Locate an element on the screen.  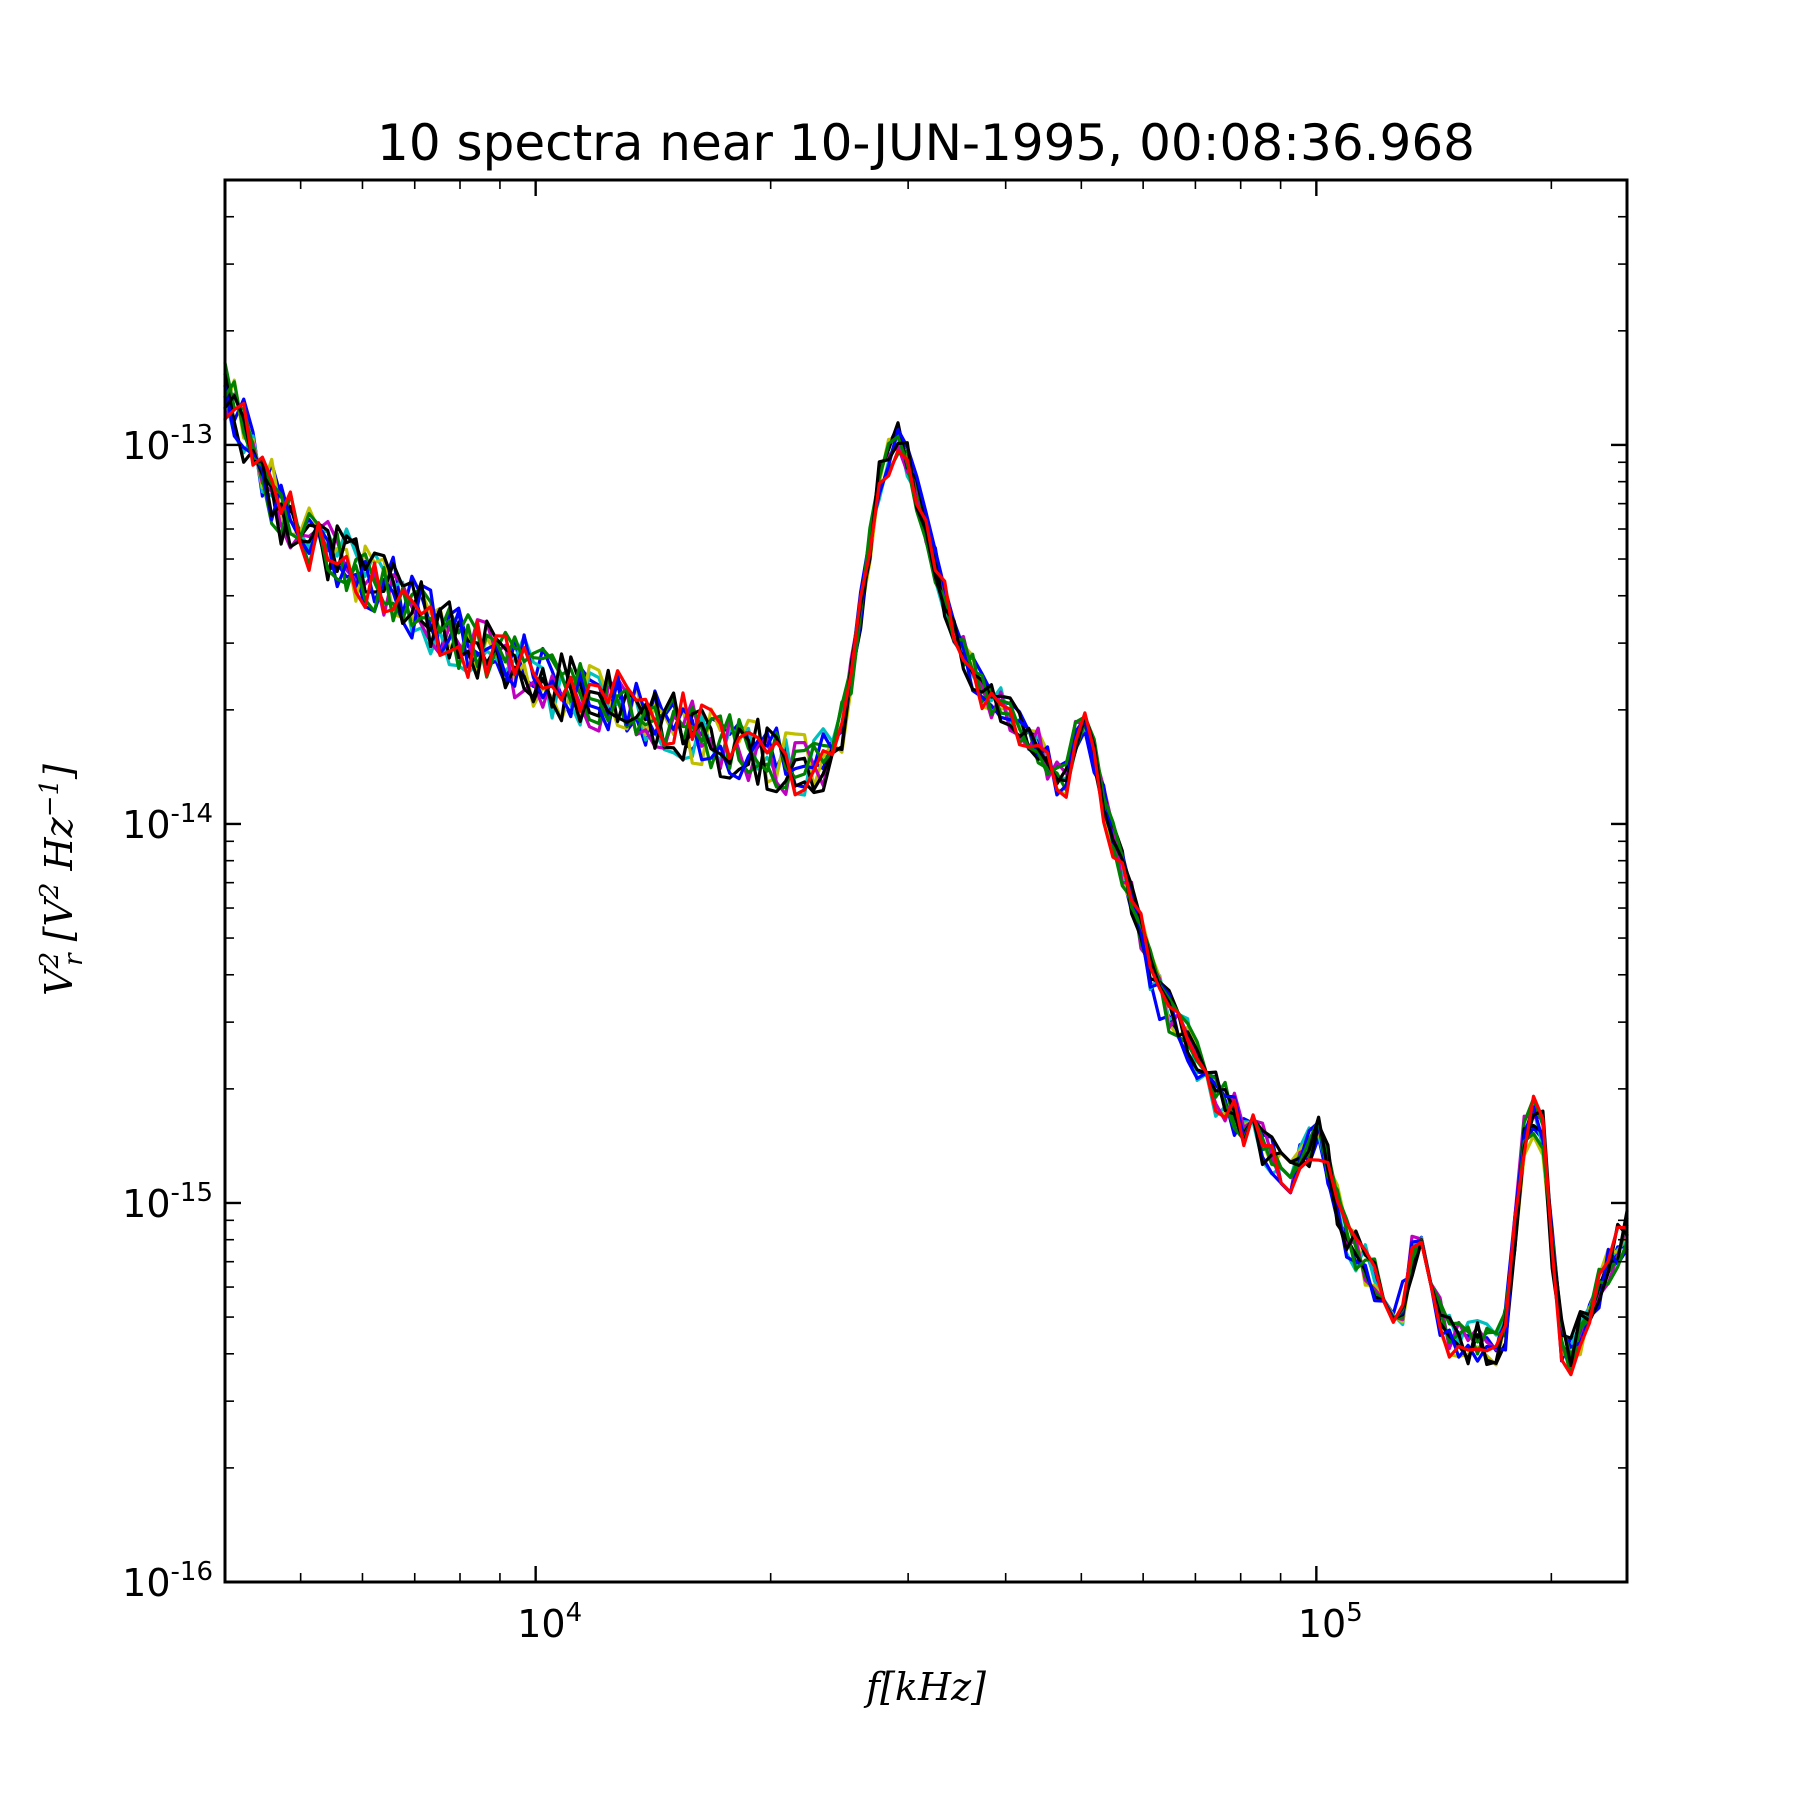
x-axis-label-text: f[kHz] is located at coordinates (924, 1687).